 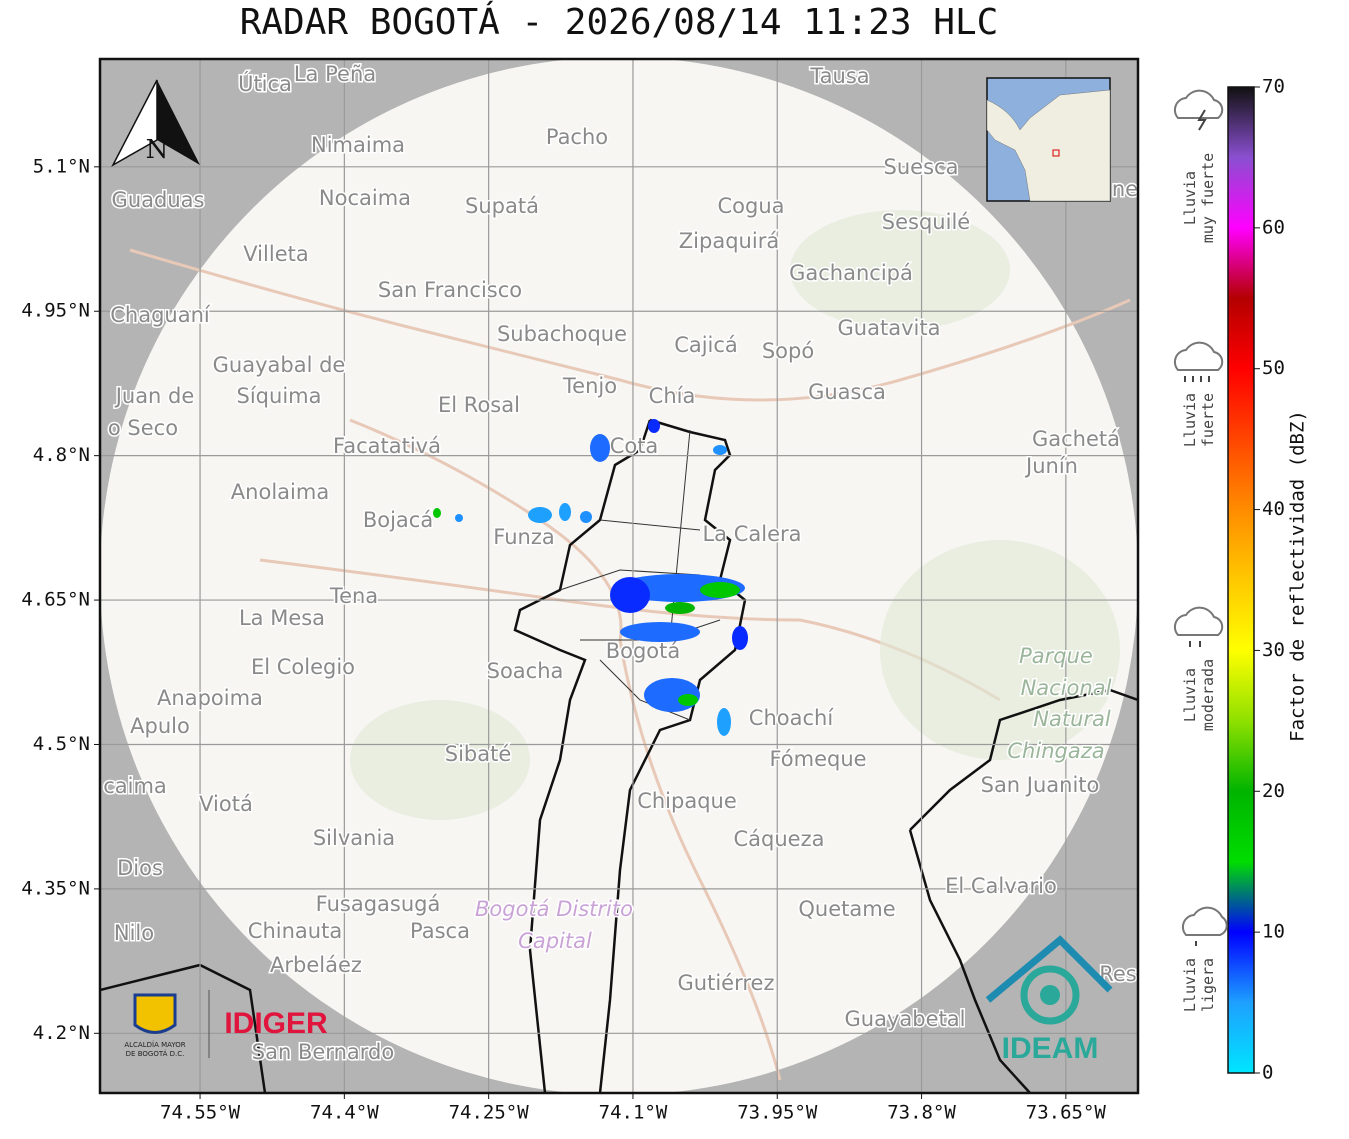 I want to click on place-label: Chipaque, so click(x=687, y=801).